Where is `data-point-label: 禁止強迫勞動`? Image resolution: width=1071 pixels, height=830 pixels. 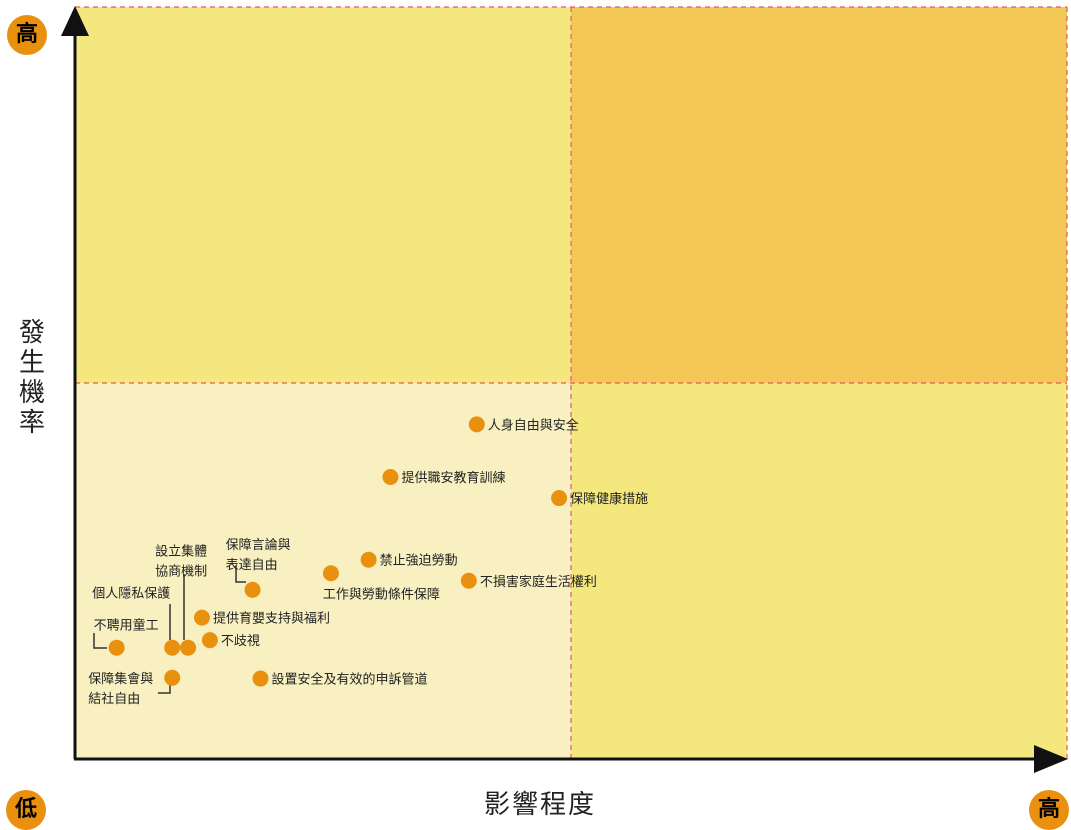 data-point-label: 禁止強迫勞動 is located at coordinates (419, 561).